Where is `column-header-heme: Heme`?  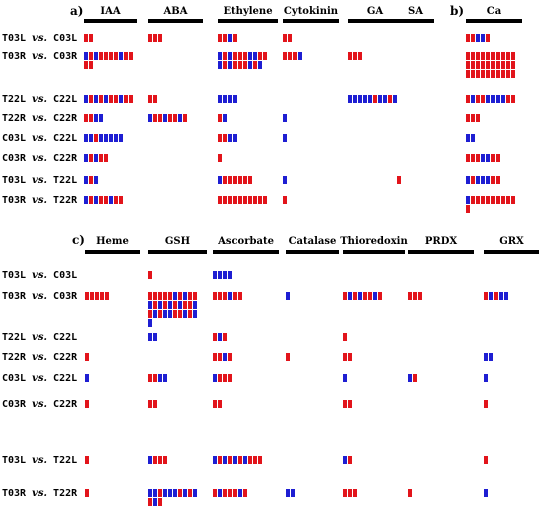
column-header-heme: Heme is located at coordinates (112, 241).